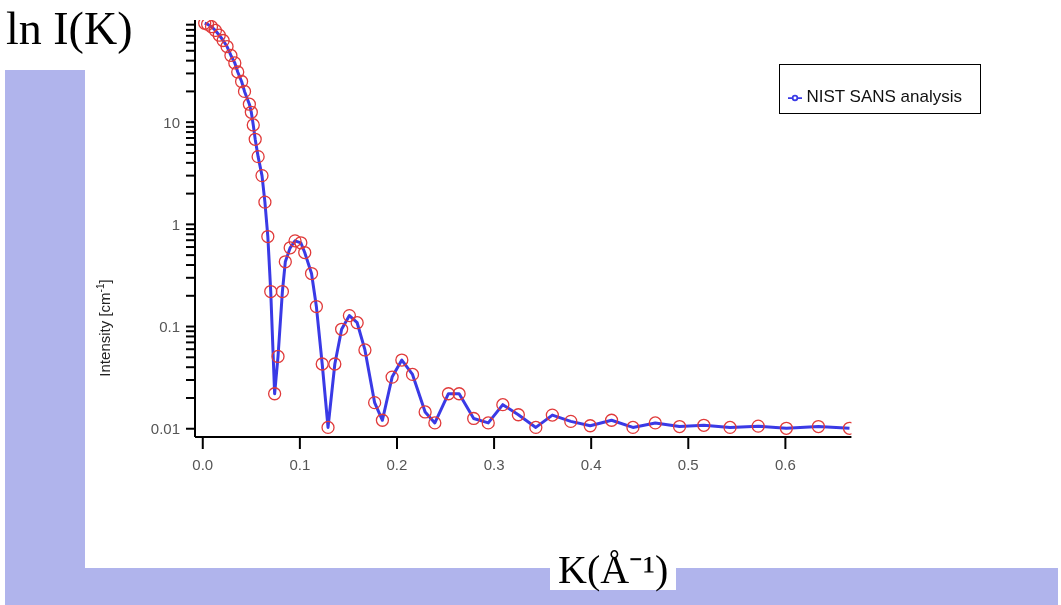 The width and height of the screenshot is (1061, 605). What do you see at coordinates (494, 464) in the screenshot?
I see `x-tick-label: 0.3` at bounding box center [494, 464].